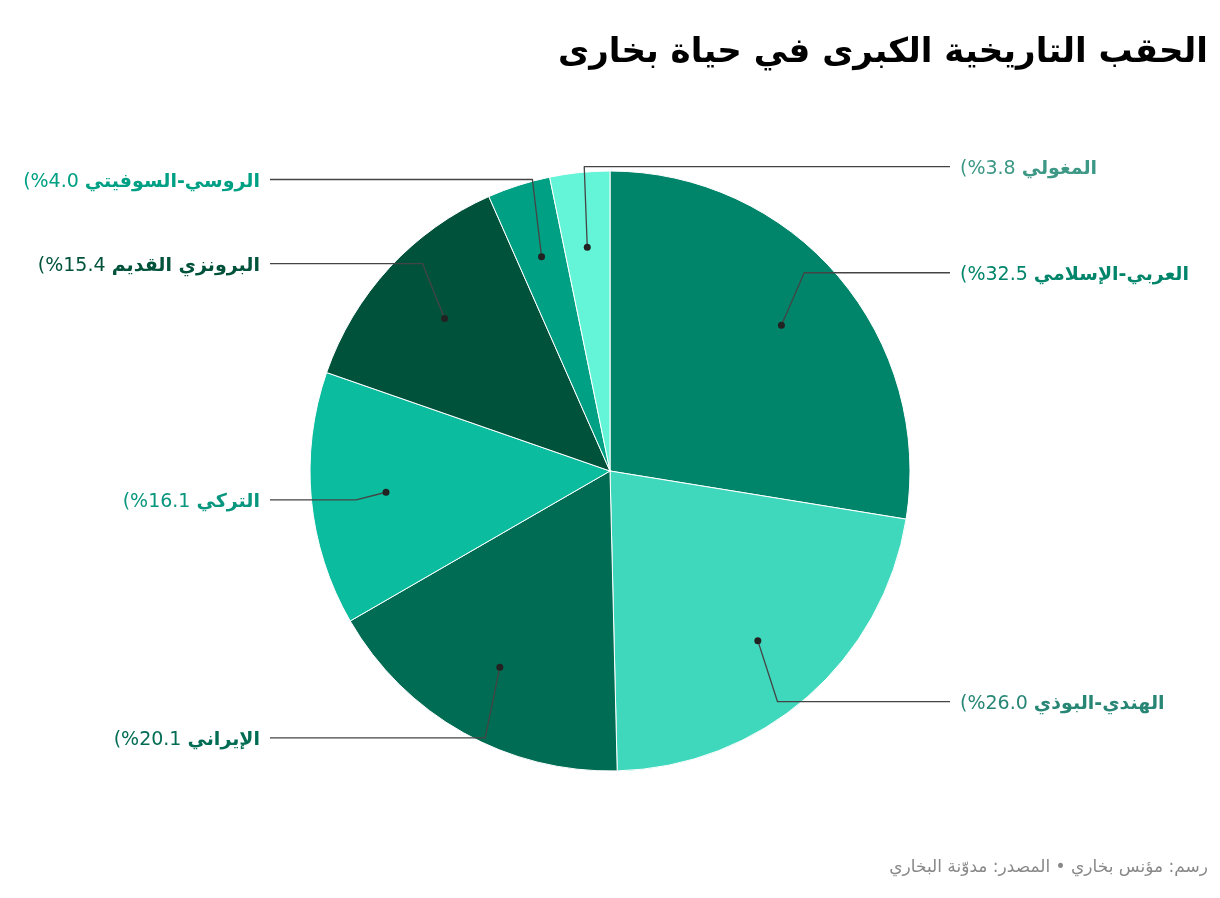  What do you see at coordinates (228, 499) in the screenshot?
I see `slice-label: التركي` at bounding box center [228, 499].